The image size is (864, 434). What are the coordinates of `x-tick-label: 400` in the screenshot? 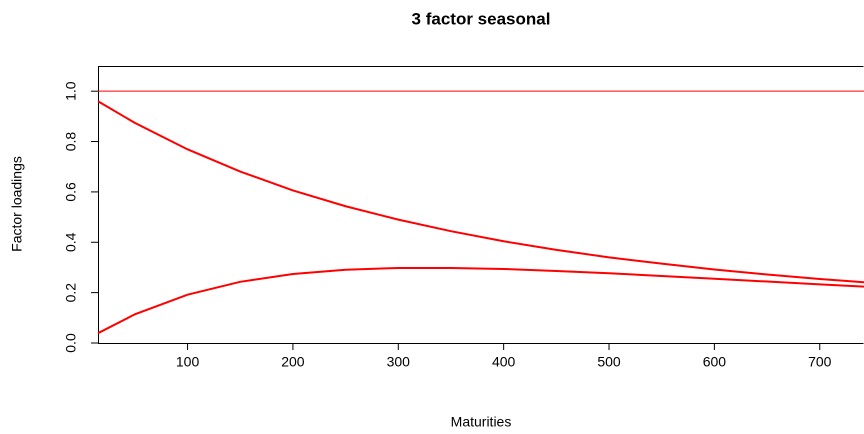 It's located at (504, 362).